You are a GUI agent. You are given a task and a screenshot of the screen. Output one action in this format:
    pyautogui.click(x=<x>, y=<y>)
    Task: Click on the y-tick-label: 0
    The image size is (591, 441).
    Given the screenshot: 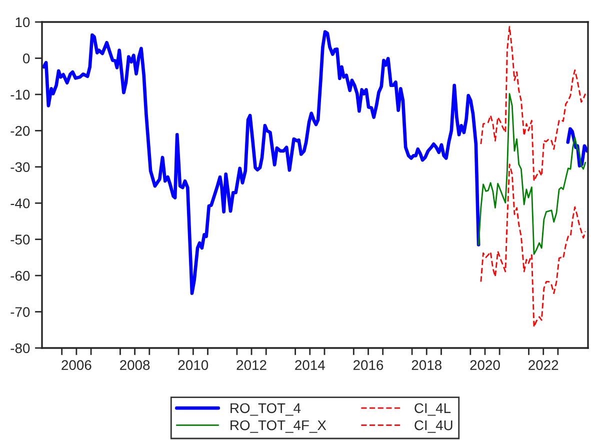 What is the action you would take?
    pyautogui.click(x=26, y=59)
    